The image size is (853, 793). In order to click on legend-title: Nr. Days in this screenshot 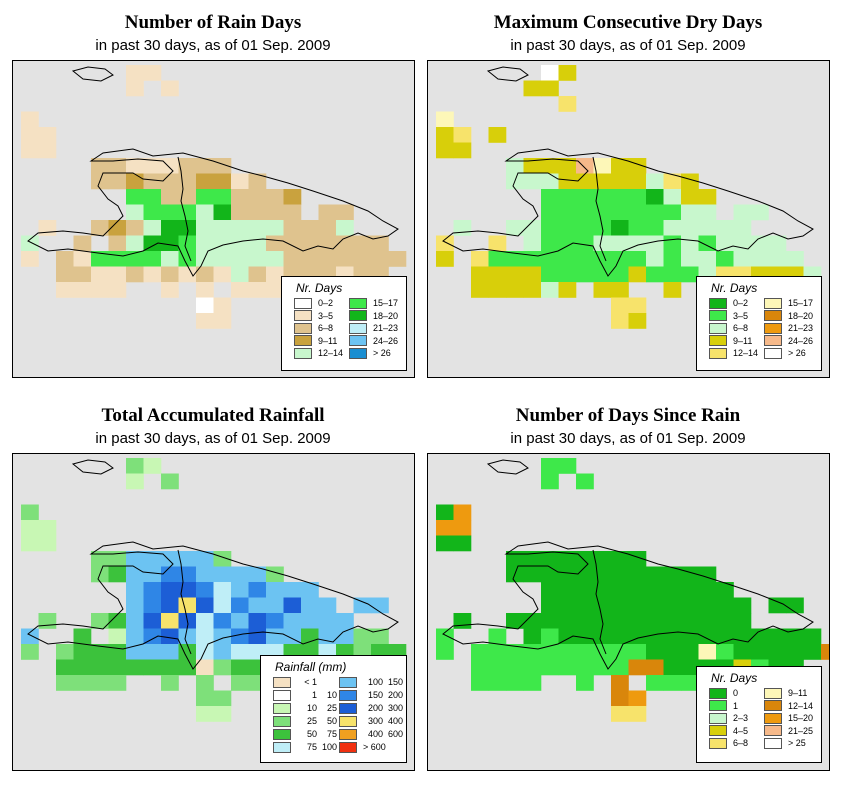, I will do `click(734, 288)`.